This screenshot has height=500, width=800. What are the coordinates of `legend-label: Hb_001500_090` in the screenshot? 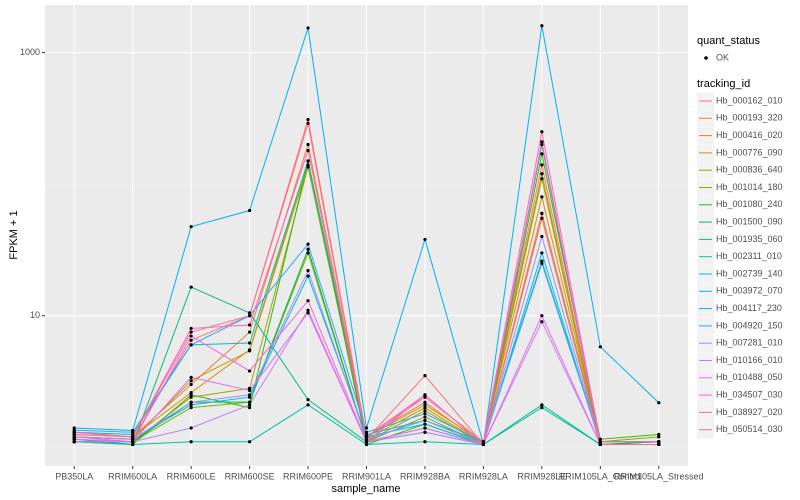 It's located at (749, 221).